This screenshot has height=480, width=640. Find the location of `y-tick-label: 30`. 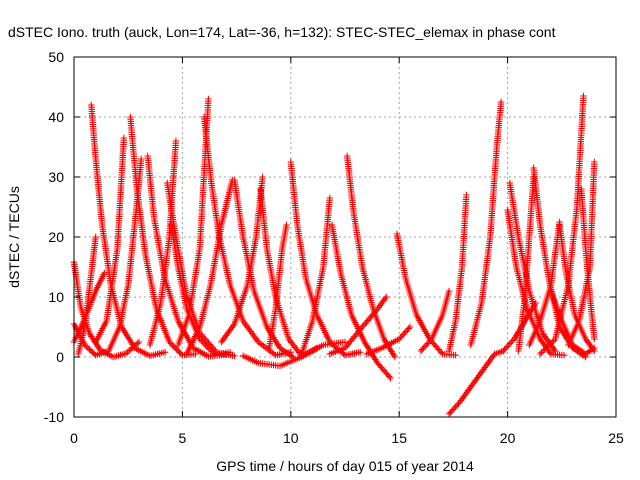

y-tick-label: 30 is located at coordinates (56, 177).